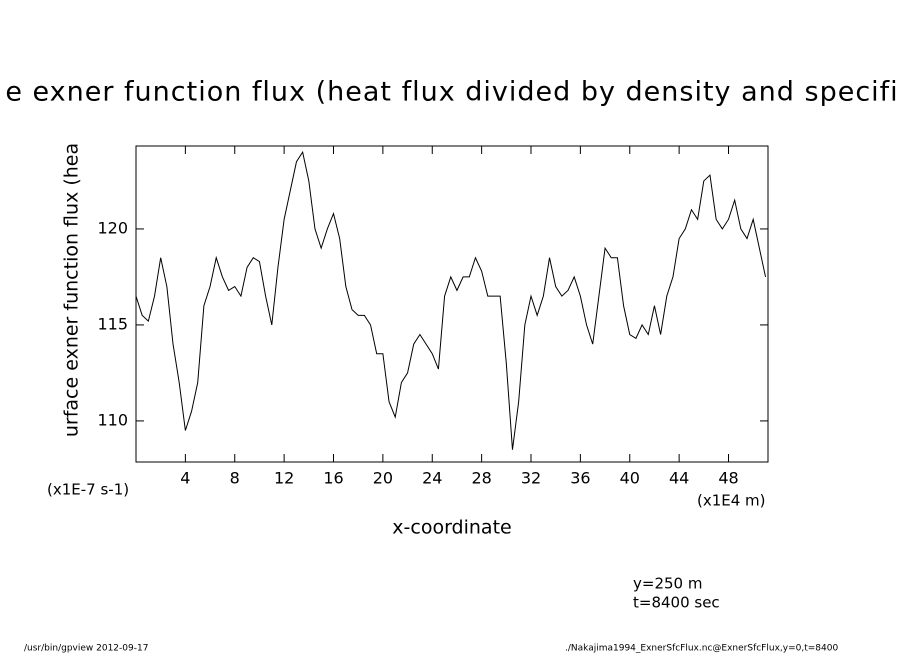 This screenshot has width=904, height=654. What do you see at coordinates (451, 528) in the screenshot?
I see `x-axis-label: x-coordinate` at bounding box center [451, 528].